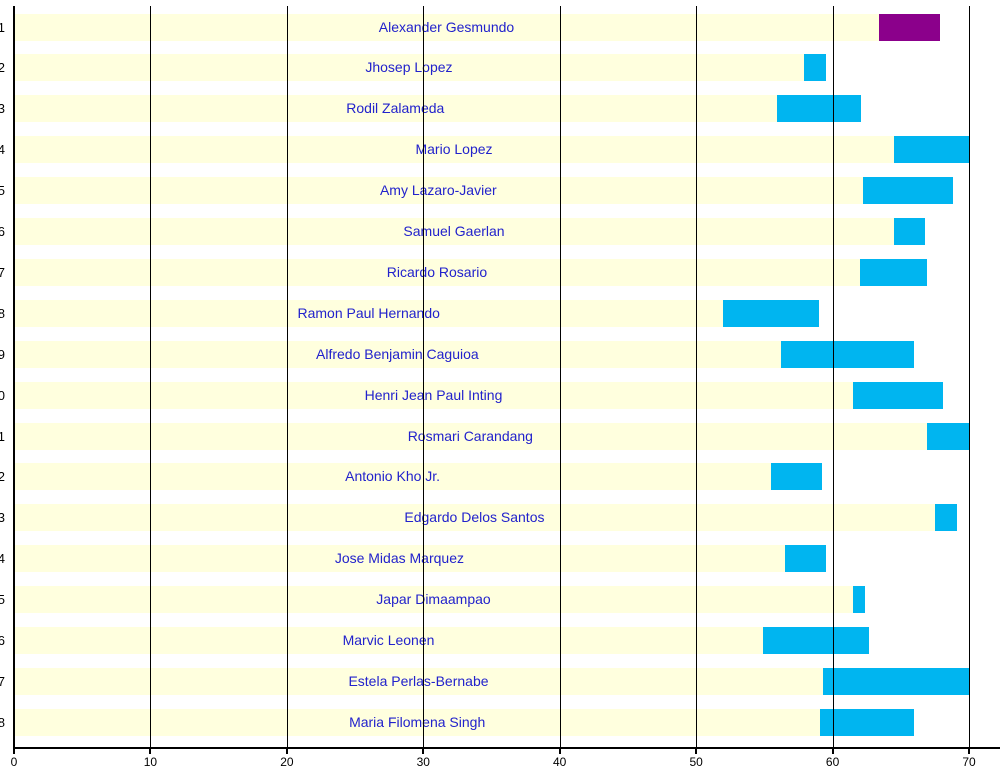 This screenshot has width=1000, height=775. I want to click on y-axis-line, so click(14, 376).